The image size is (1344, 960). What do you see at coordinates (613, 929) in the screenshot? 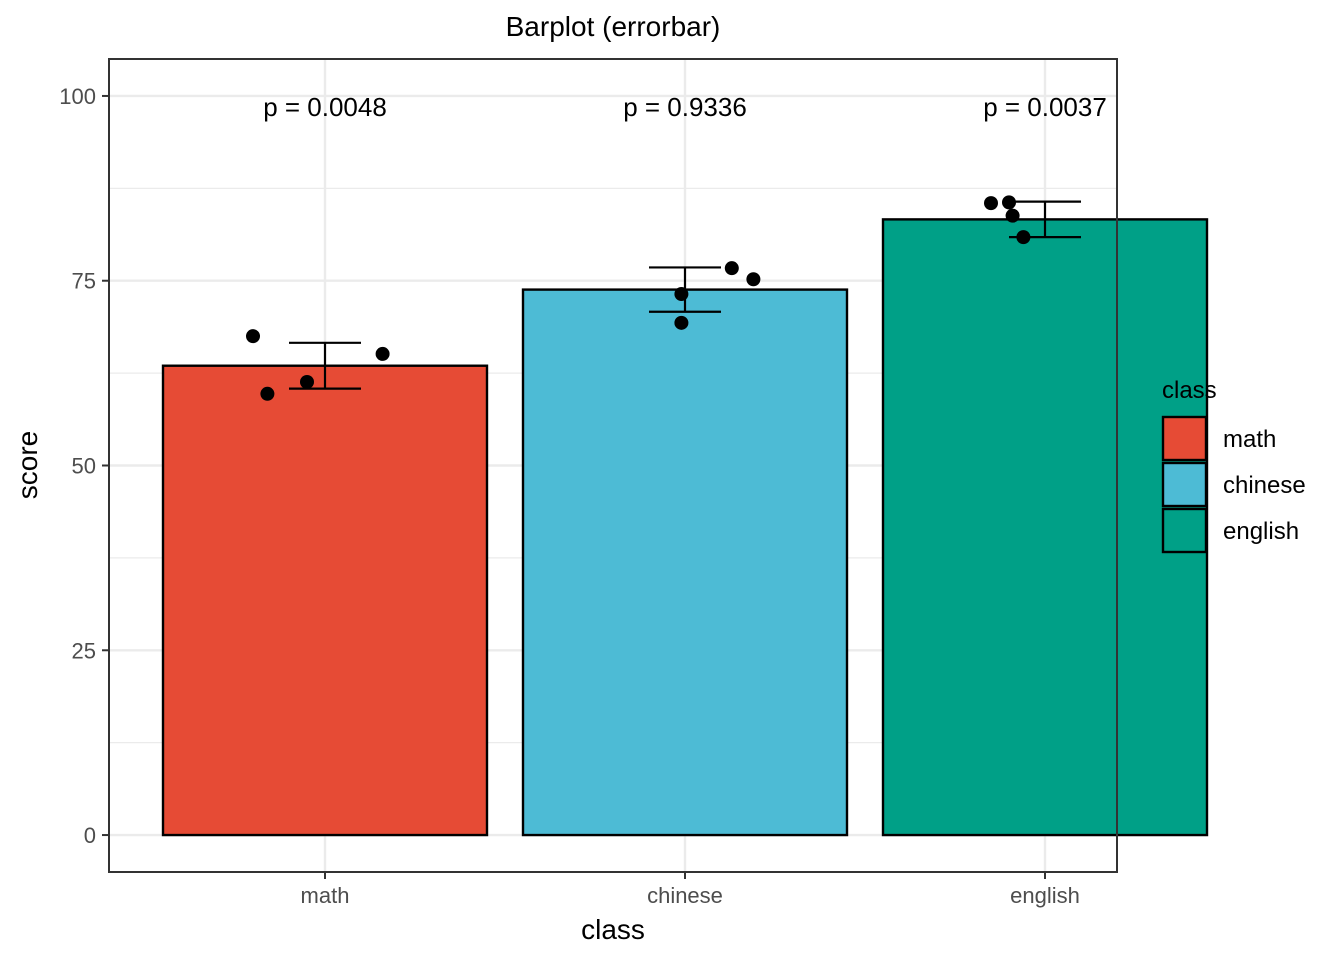
I see `x-axis-title: class` at bounding box center [613, 929].